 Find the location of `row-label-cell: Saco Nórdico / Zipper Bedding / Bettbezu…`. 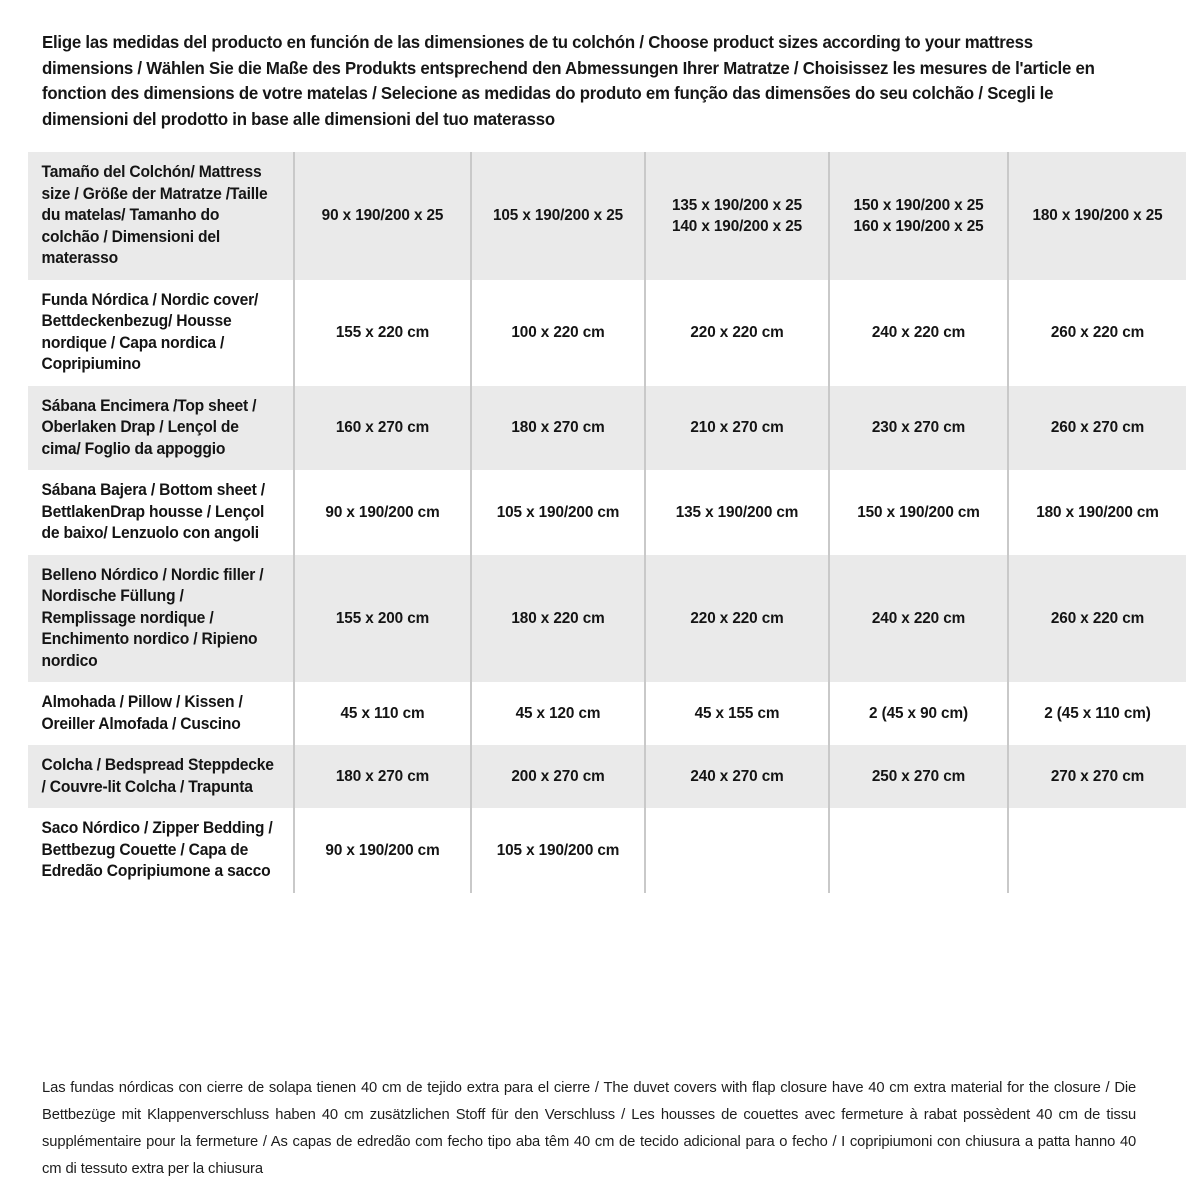

row-label-cell: Saco Nórdico / Zipper Bedding / Bettbezu… is located at coordinates (161, 850).